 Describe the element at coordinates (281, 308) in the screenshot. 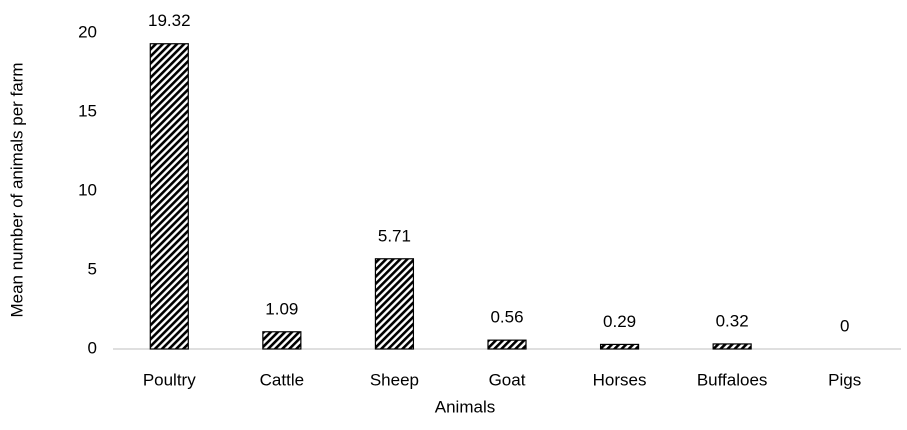

I see `value-label: 1.09` at that location.